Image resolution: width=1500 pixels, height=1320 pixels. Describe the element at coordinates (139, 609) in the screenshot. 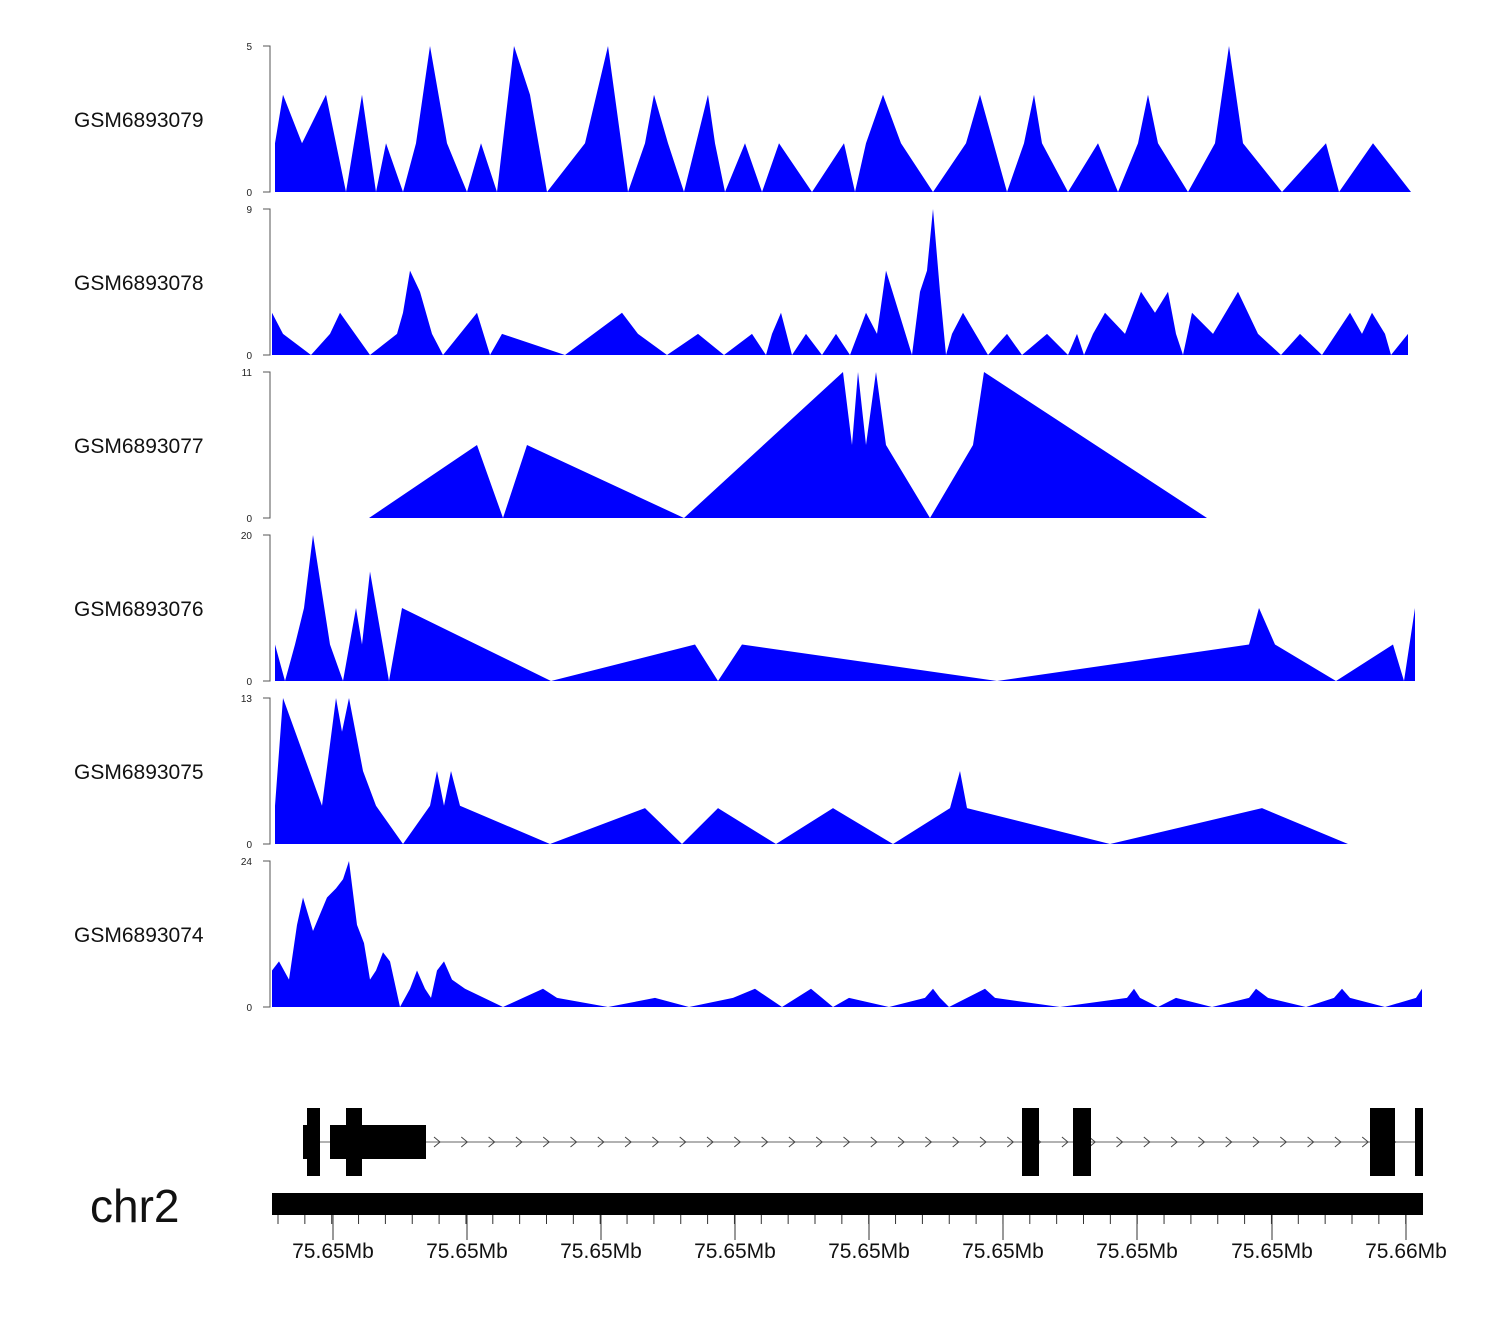

I see `track-label: GSM6893076` at that location.